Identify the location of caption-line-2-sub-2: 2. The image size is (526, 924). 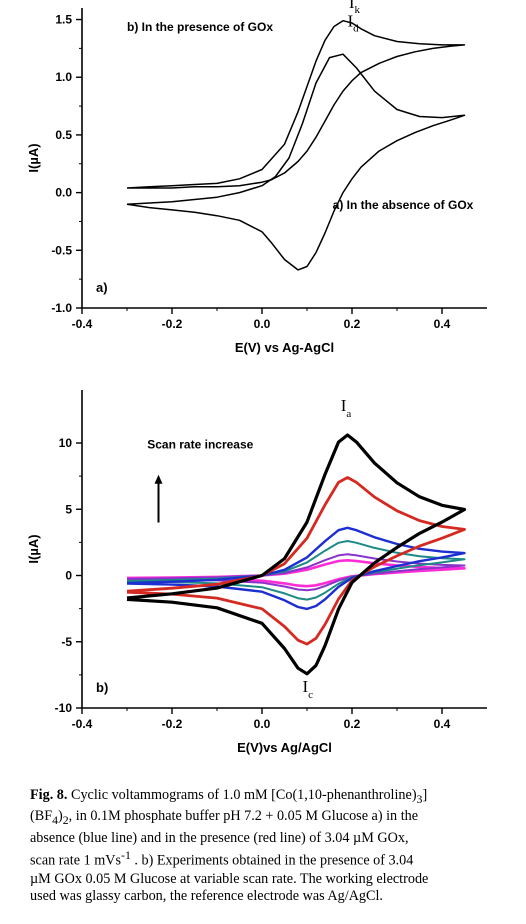
(65, 820).